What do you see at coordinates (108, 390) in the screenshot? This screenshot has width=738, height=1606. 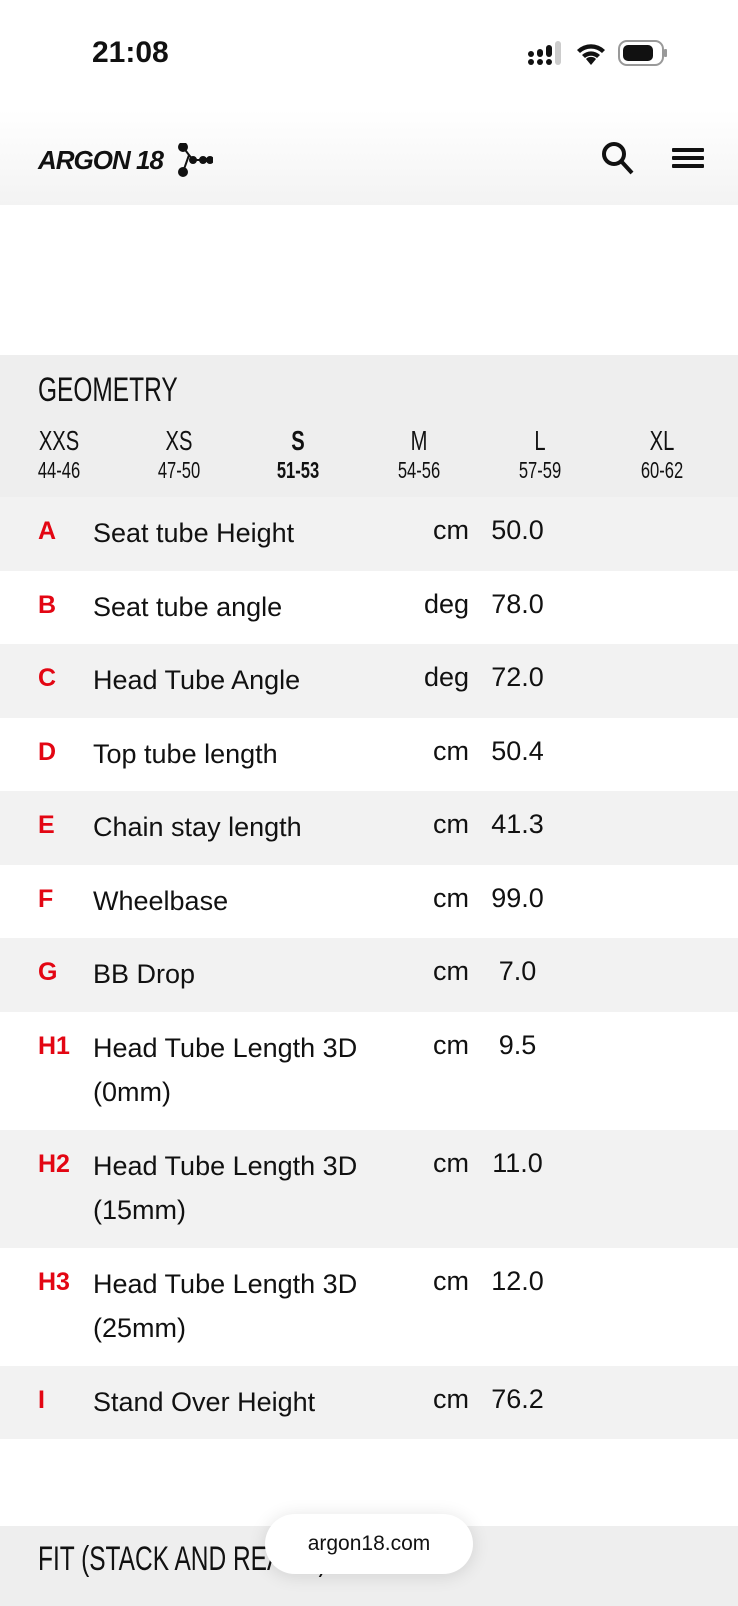 I see `geometry-title: GEOMETRY` at bounding box center [108, 390].